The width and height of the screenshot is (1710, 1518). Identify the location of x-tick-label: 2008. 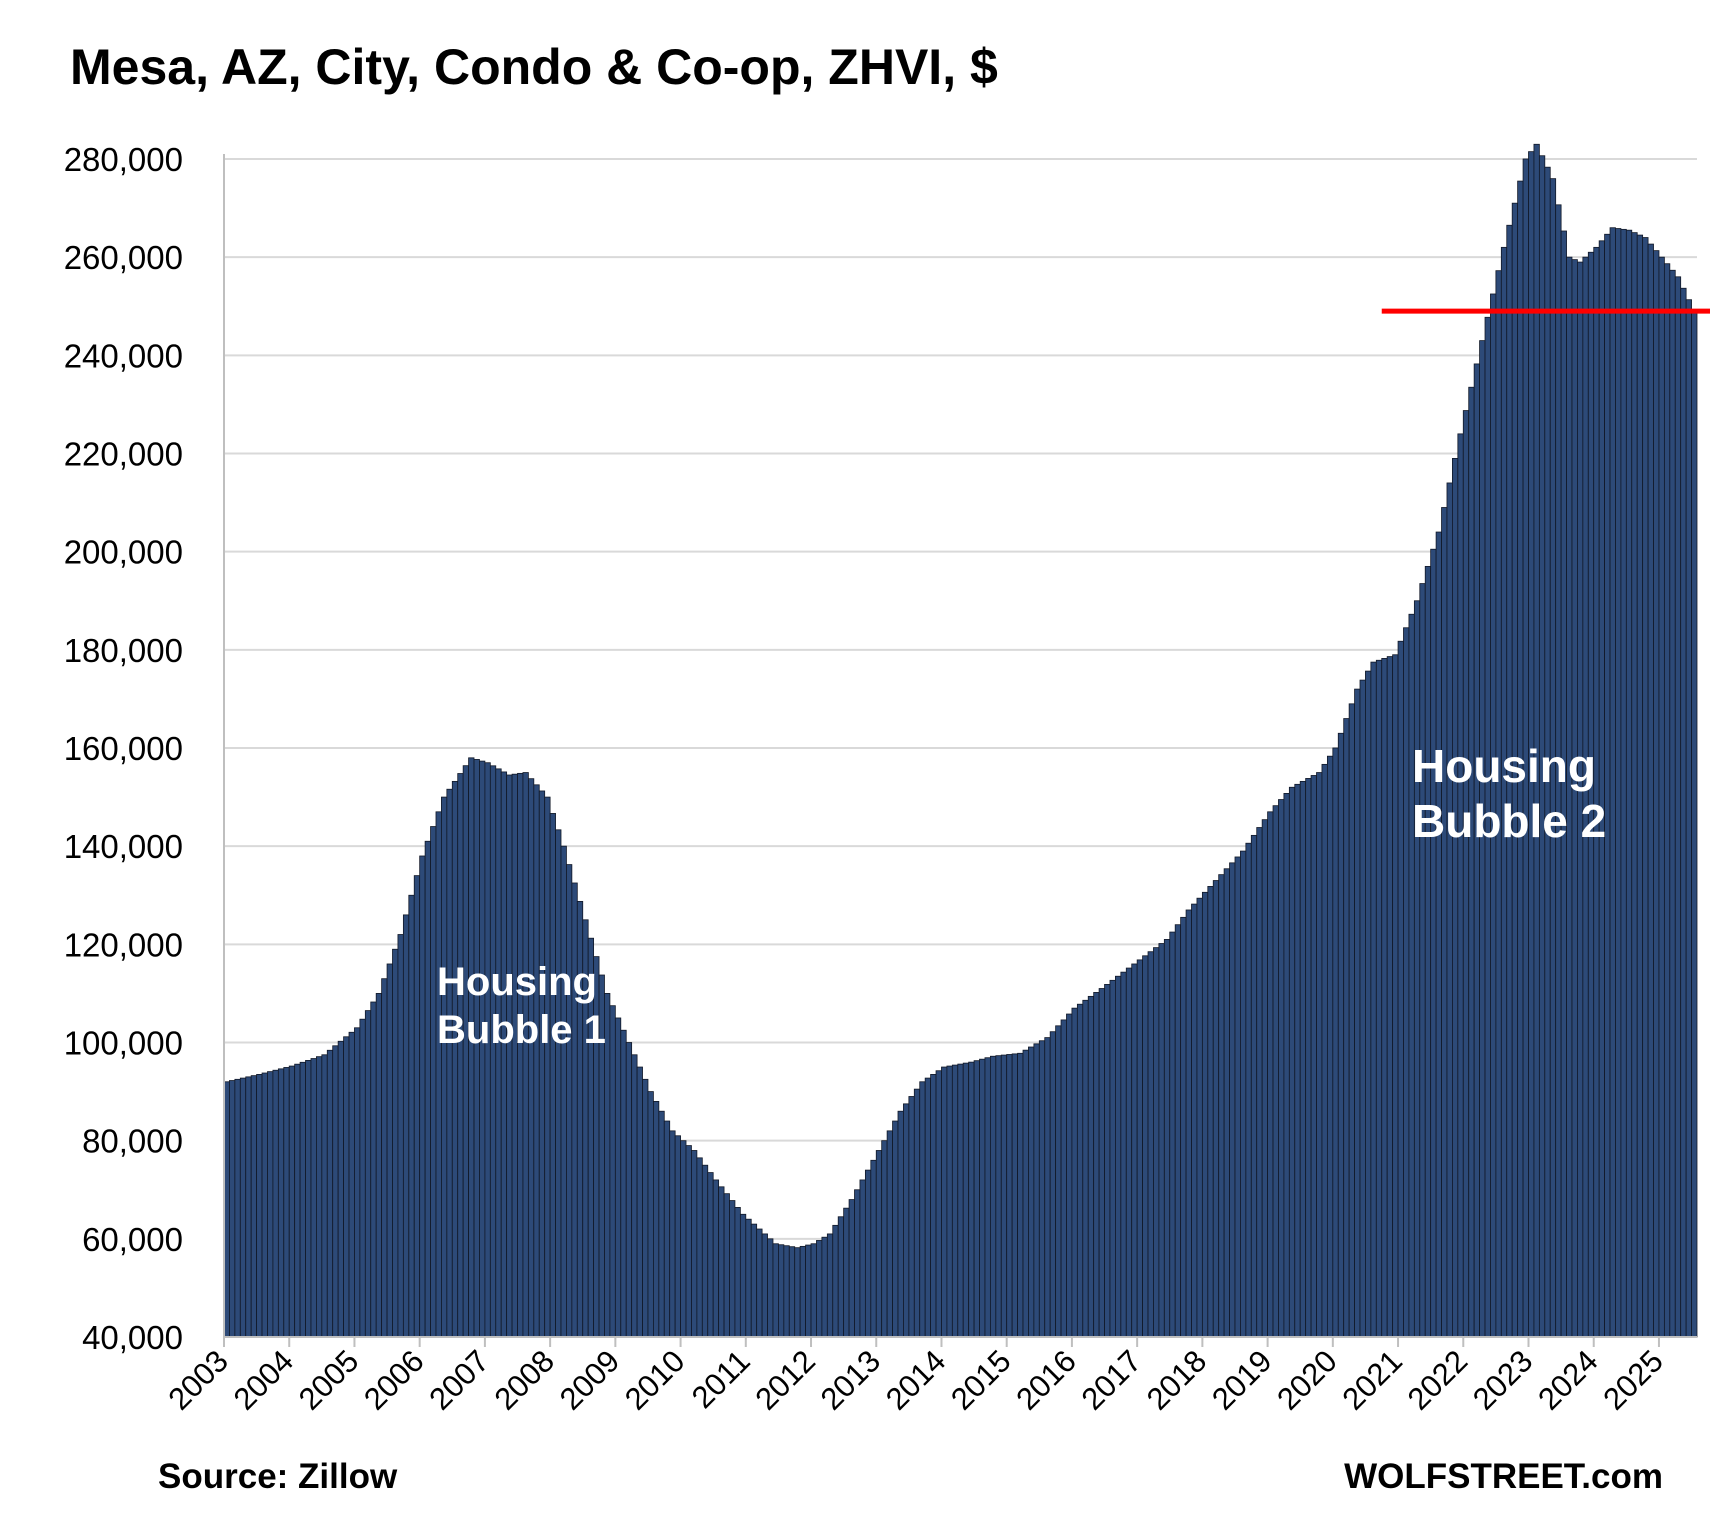
(525, 1380).